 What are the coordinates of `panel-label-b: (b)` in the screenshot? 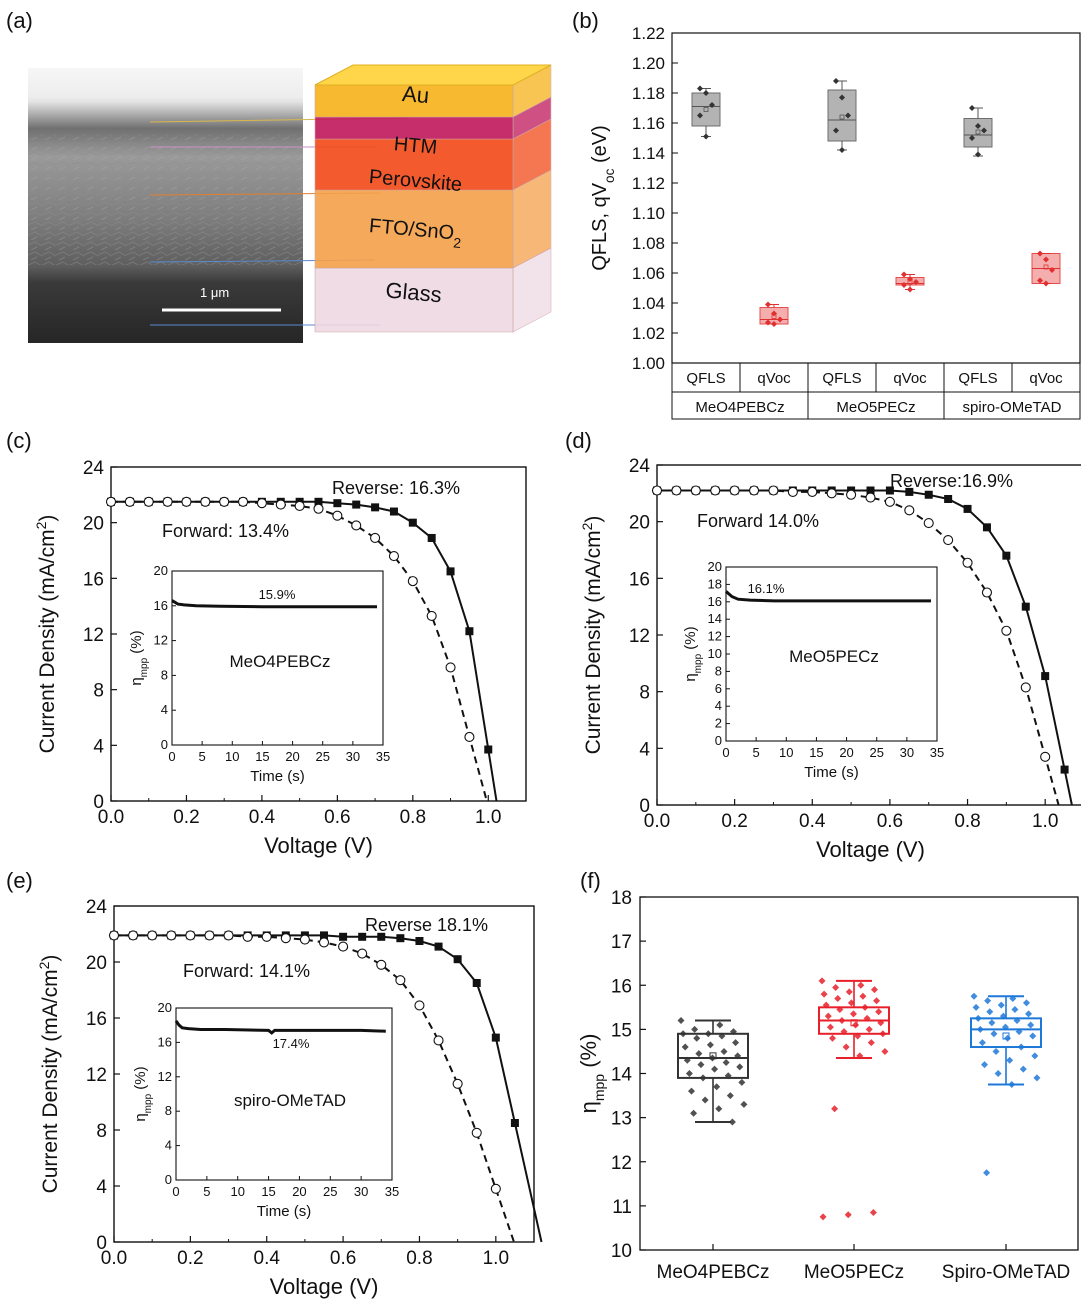 It's located at (585, 20).